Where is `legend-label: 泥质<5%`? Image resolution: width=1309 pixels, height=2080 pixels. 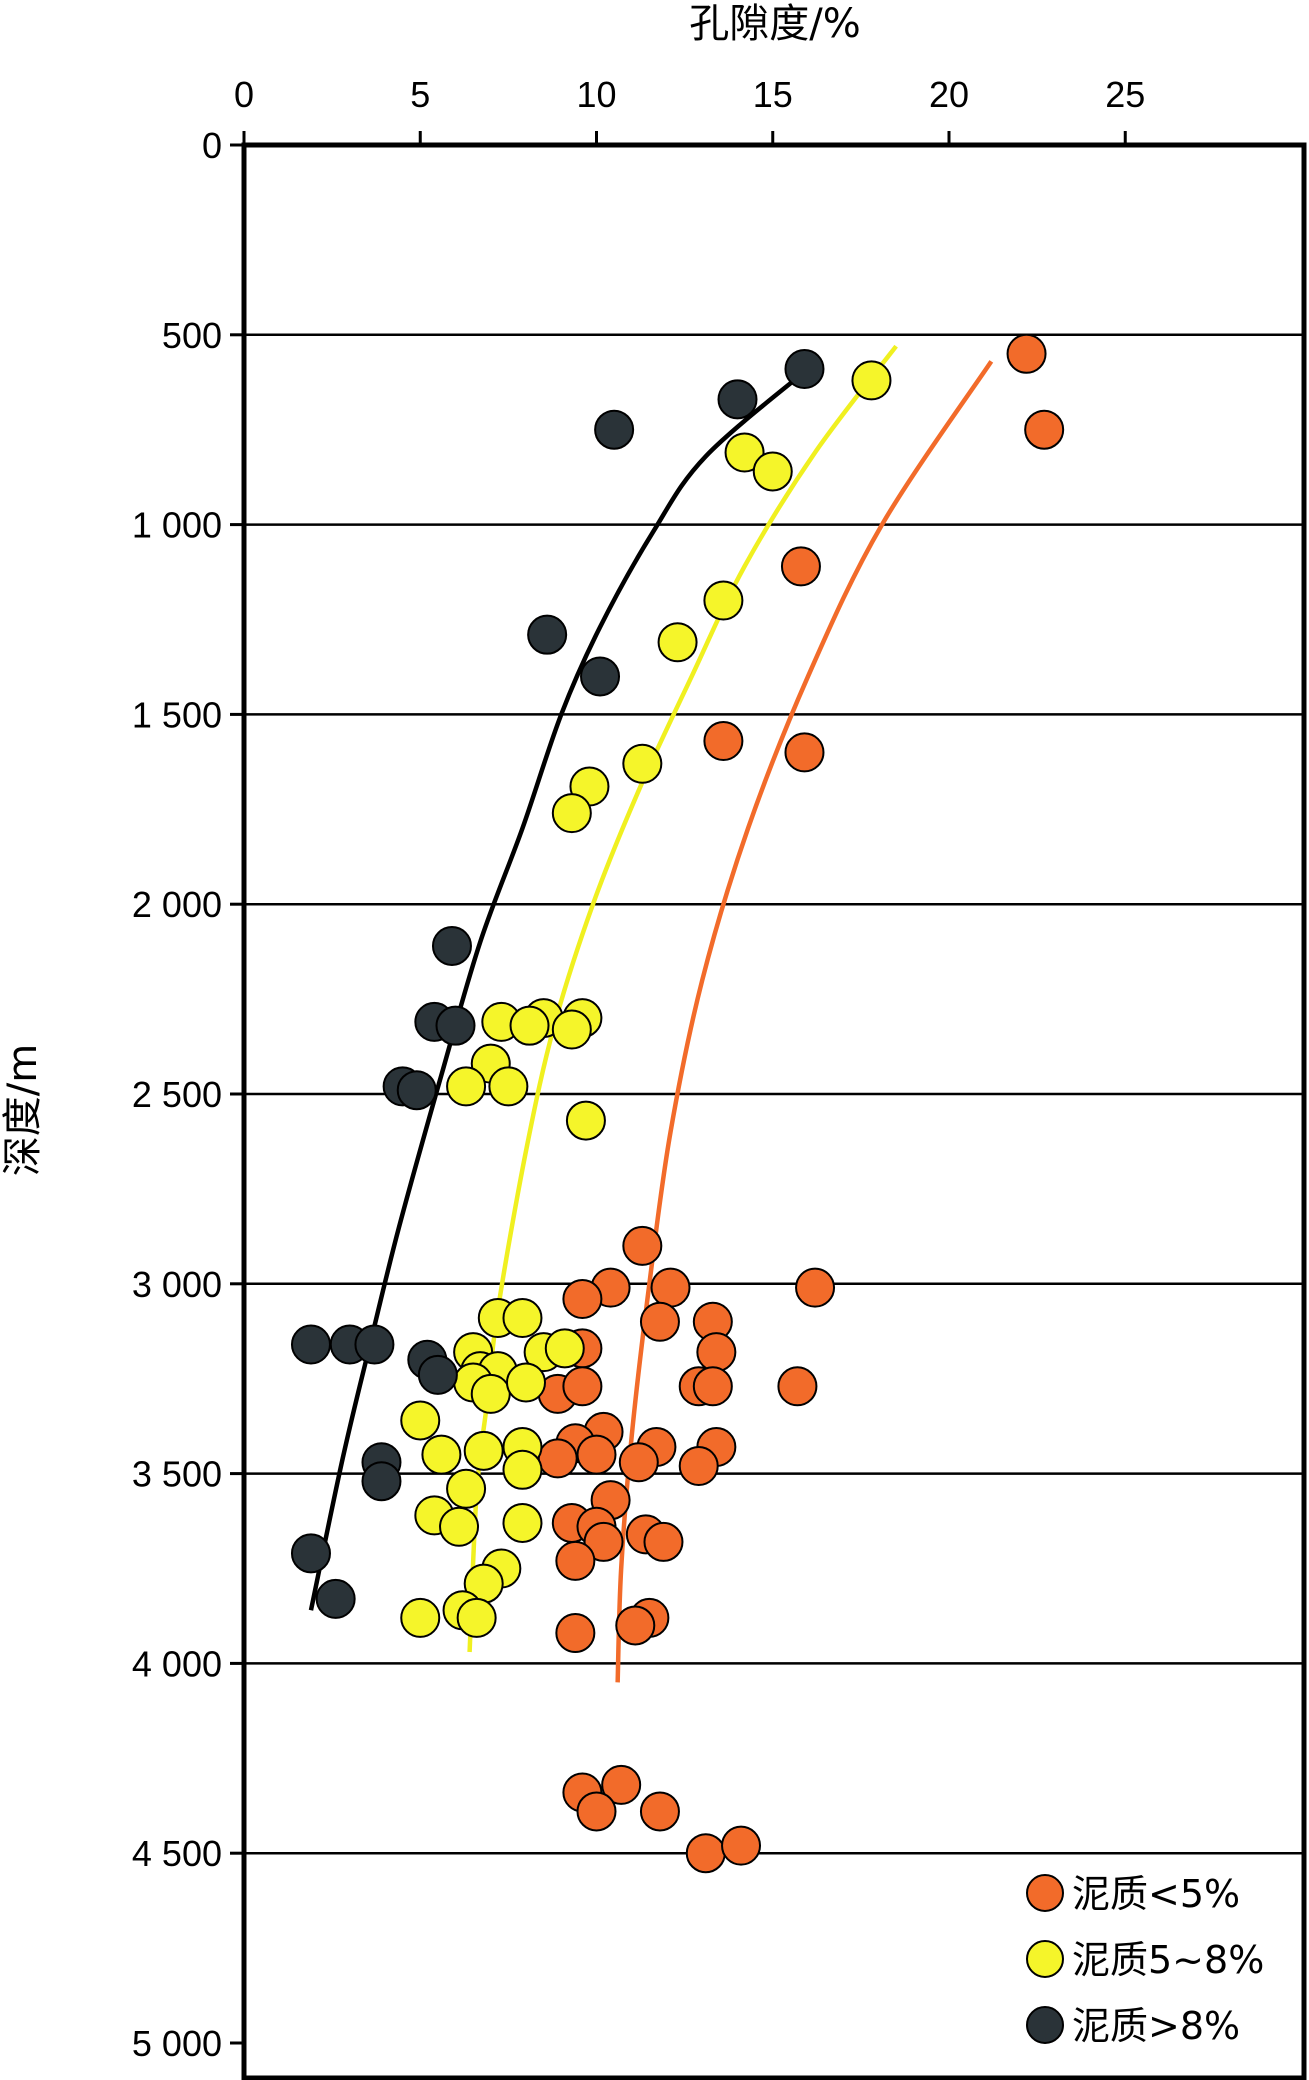 legend-label: 泥质<5% is located at coordinates (1156, 1894).